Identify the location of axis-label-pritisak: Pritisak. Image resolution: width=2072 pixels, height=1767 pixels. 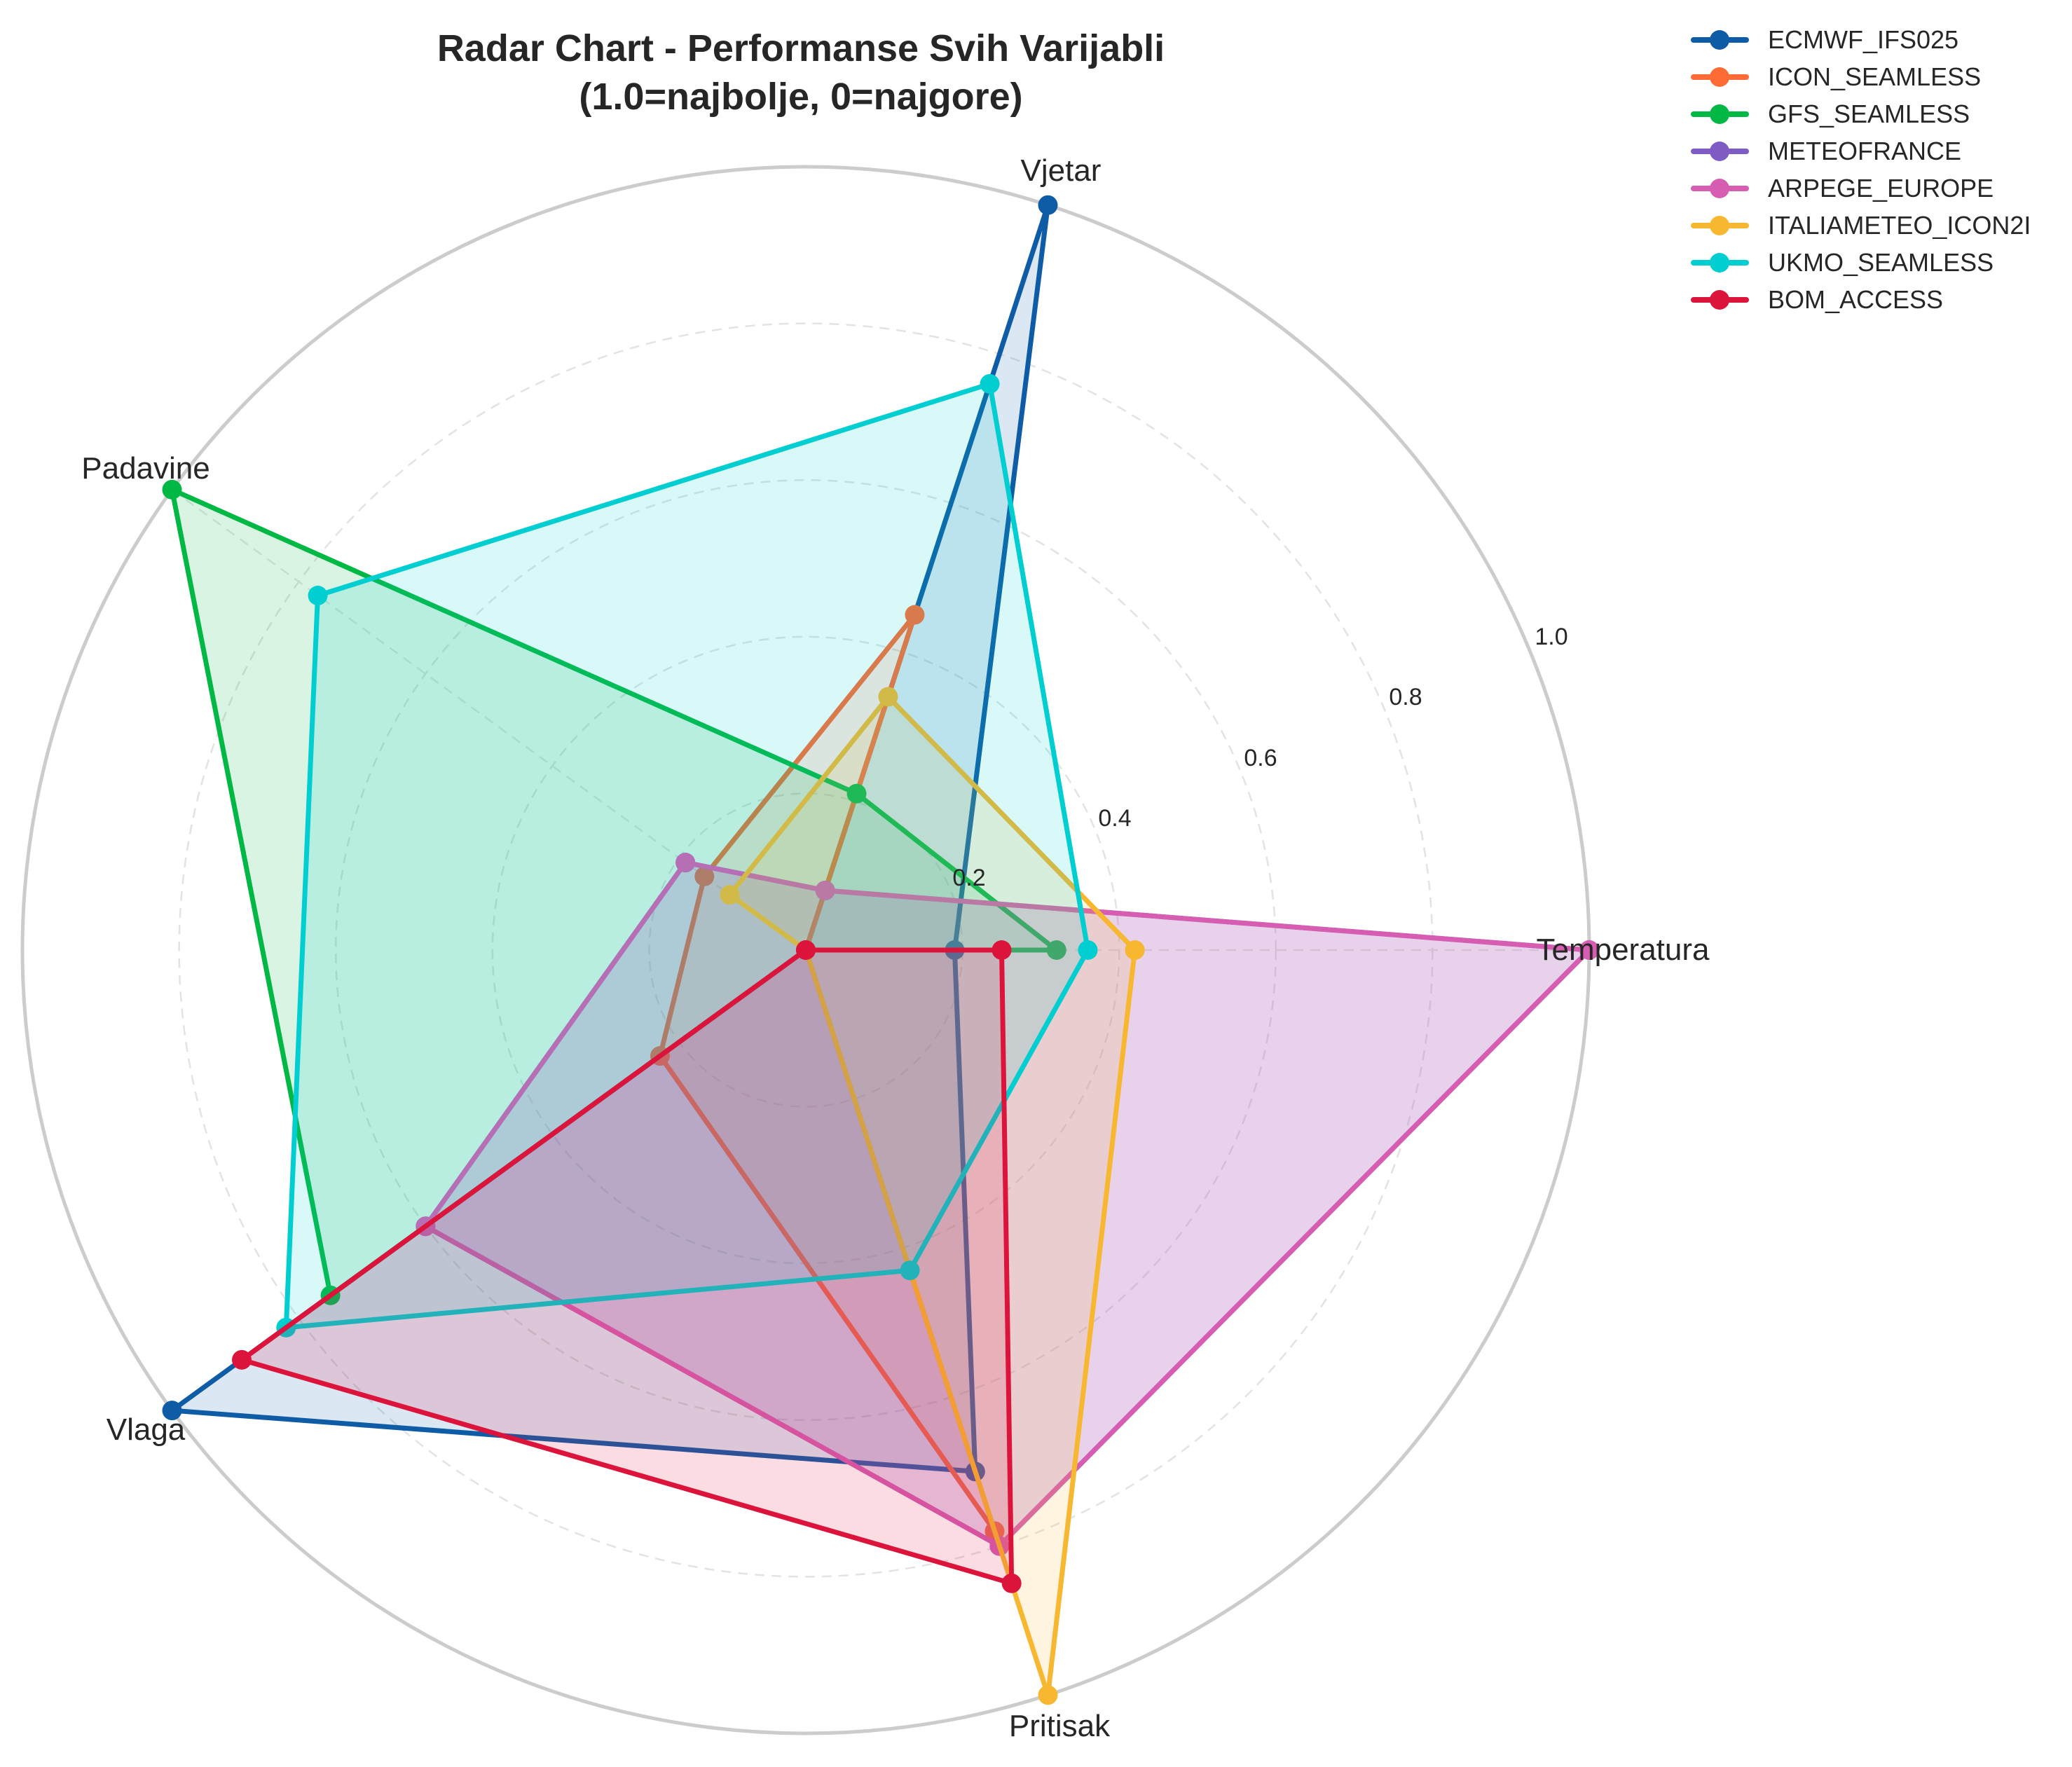
(1060, 1726).